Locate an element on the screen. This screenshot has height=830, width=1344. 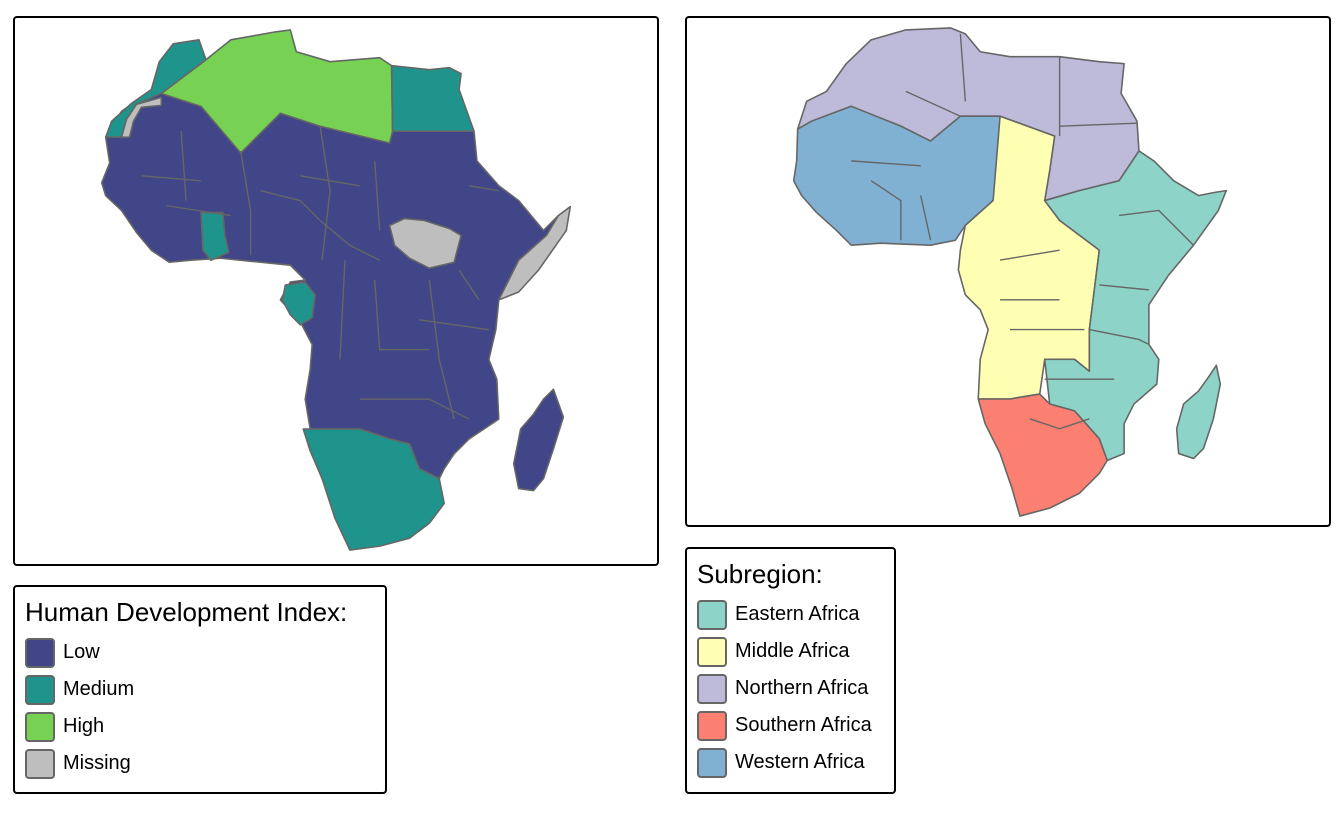
hdi-south-sudan is located at coordinates (425, 243).